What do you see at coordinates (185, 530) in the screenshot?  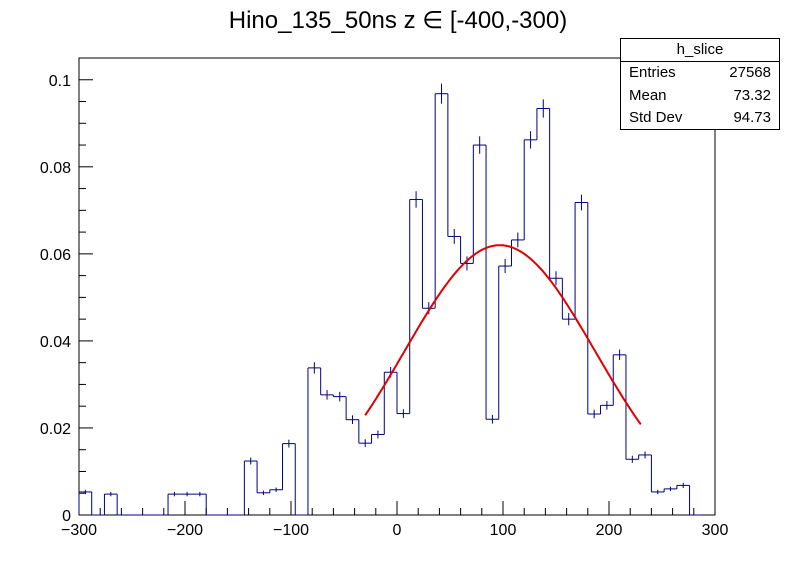 I see `x-tick-label: −200` at bounding box center [185, 530].